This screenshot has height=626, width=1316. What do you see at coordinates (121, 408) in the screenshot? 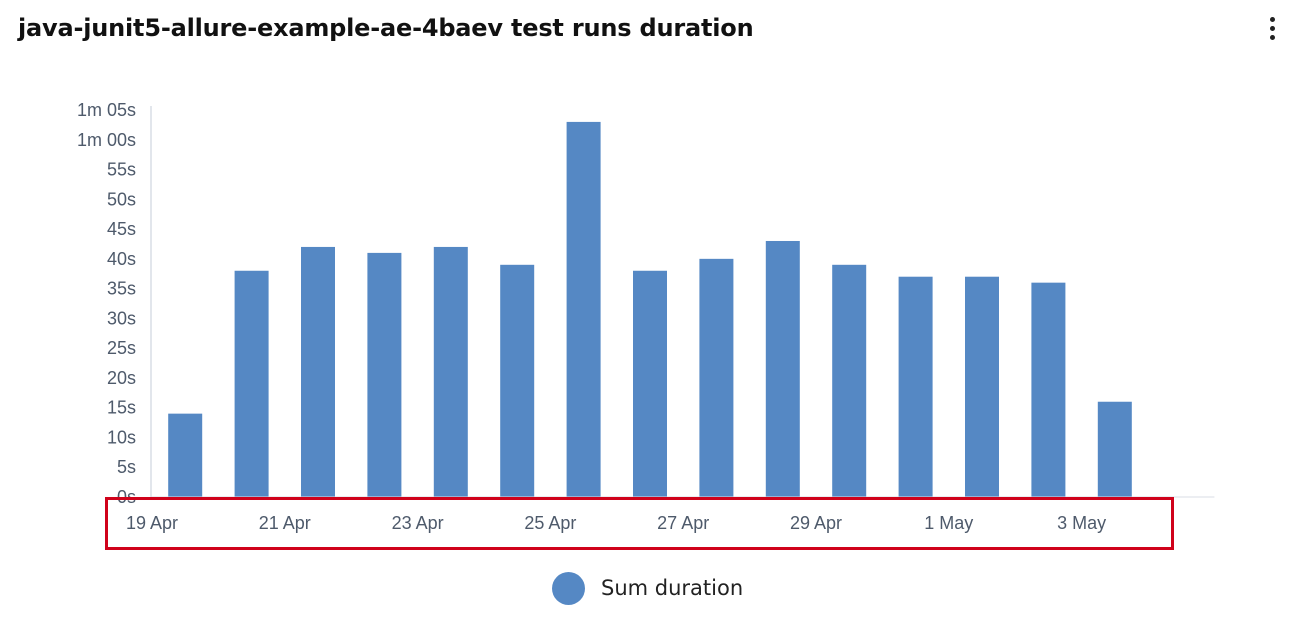
I see `y-tick-label: 15s` at bounding box center [121, 408].